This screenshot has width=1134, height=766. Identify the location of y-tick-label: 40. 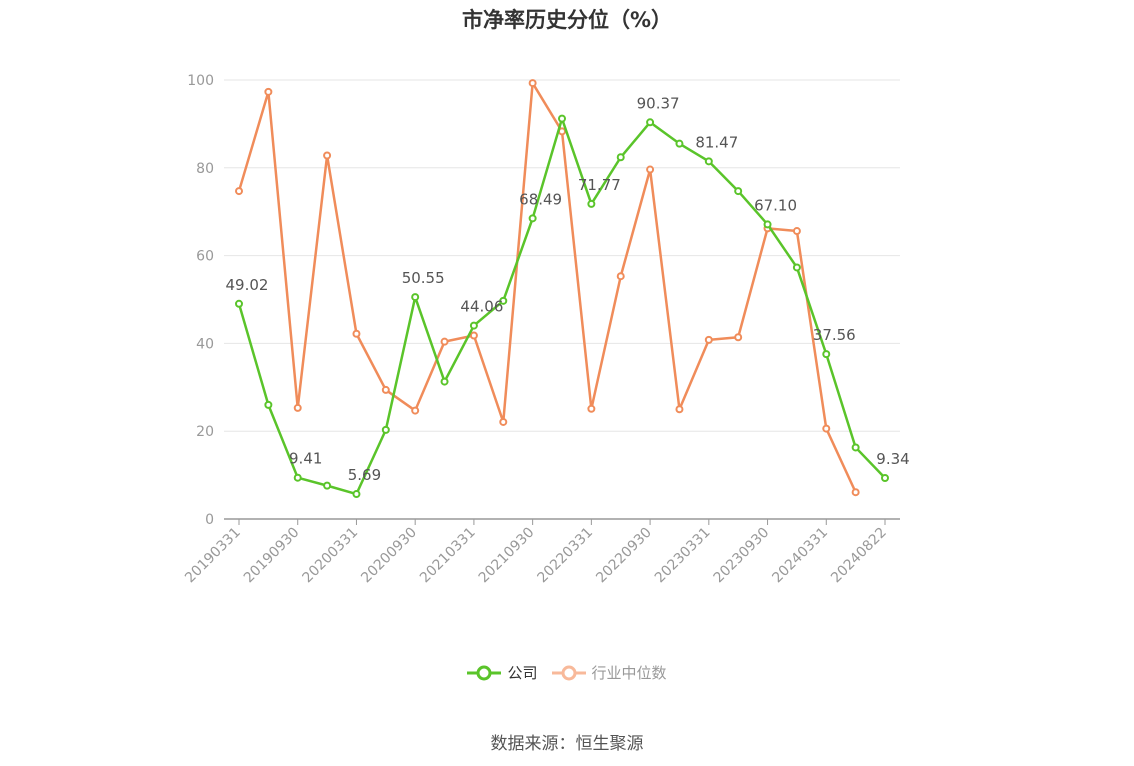
(205, 344).